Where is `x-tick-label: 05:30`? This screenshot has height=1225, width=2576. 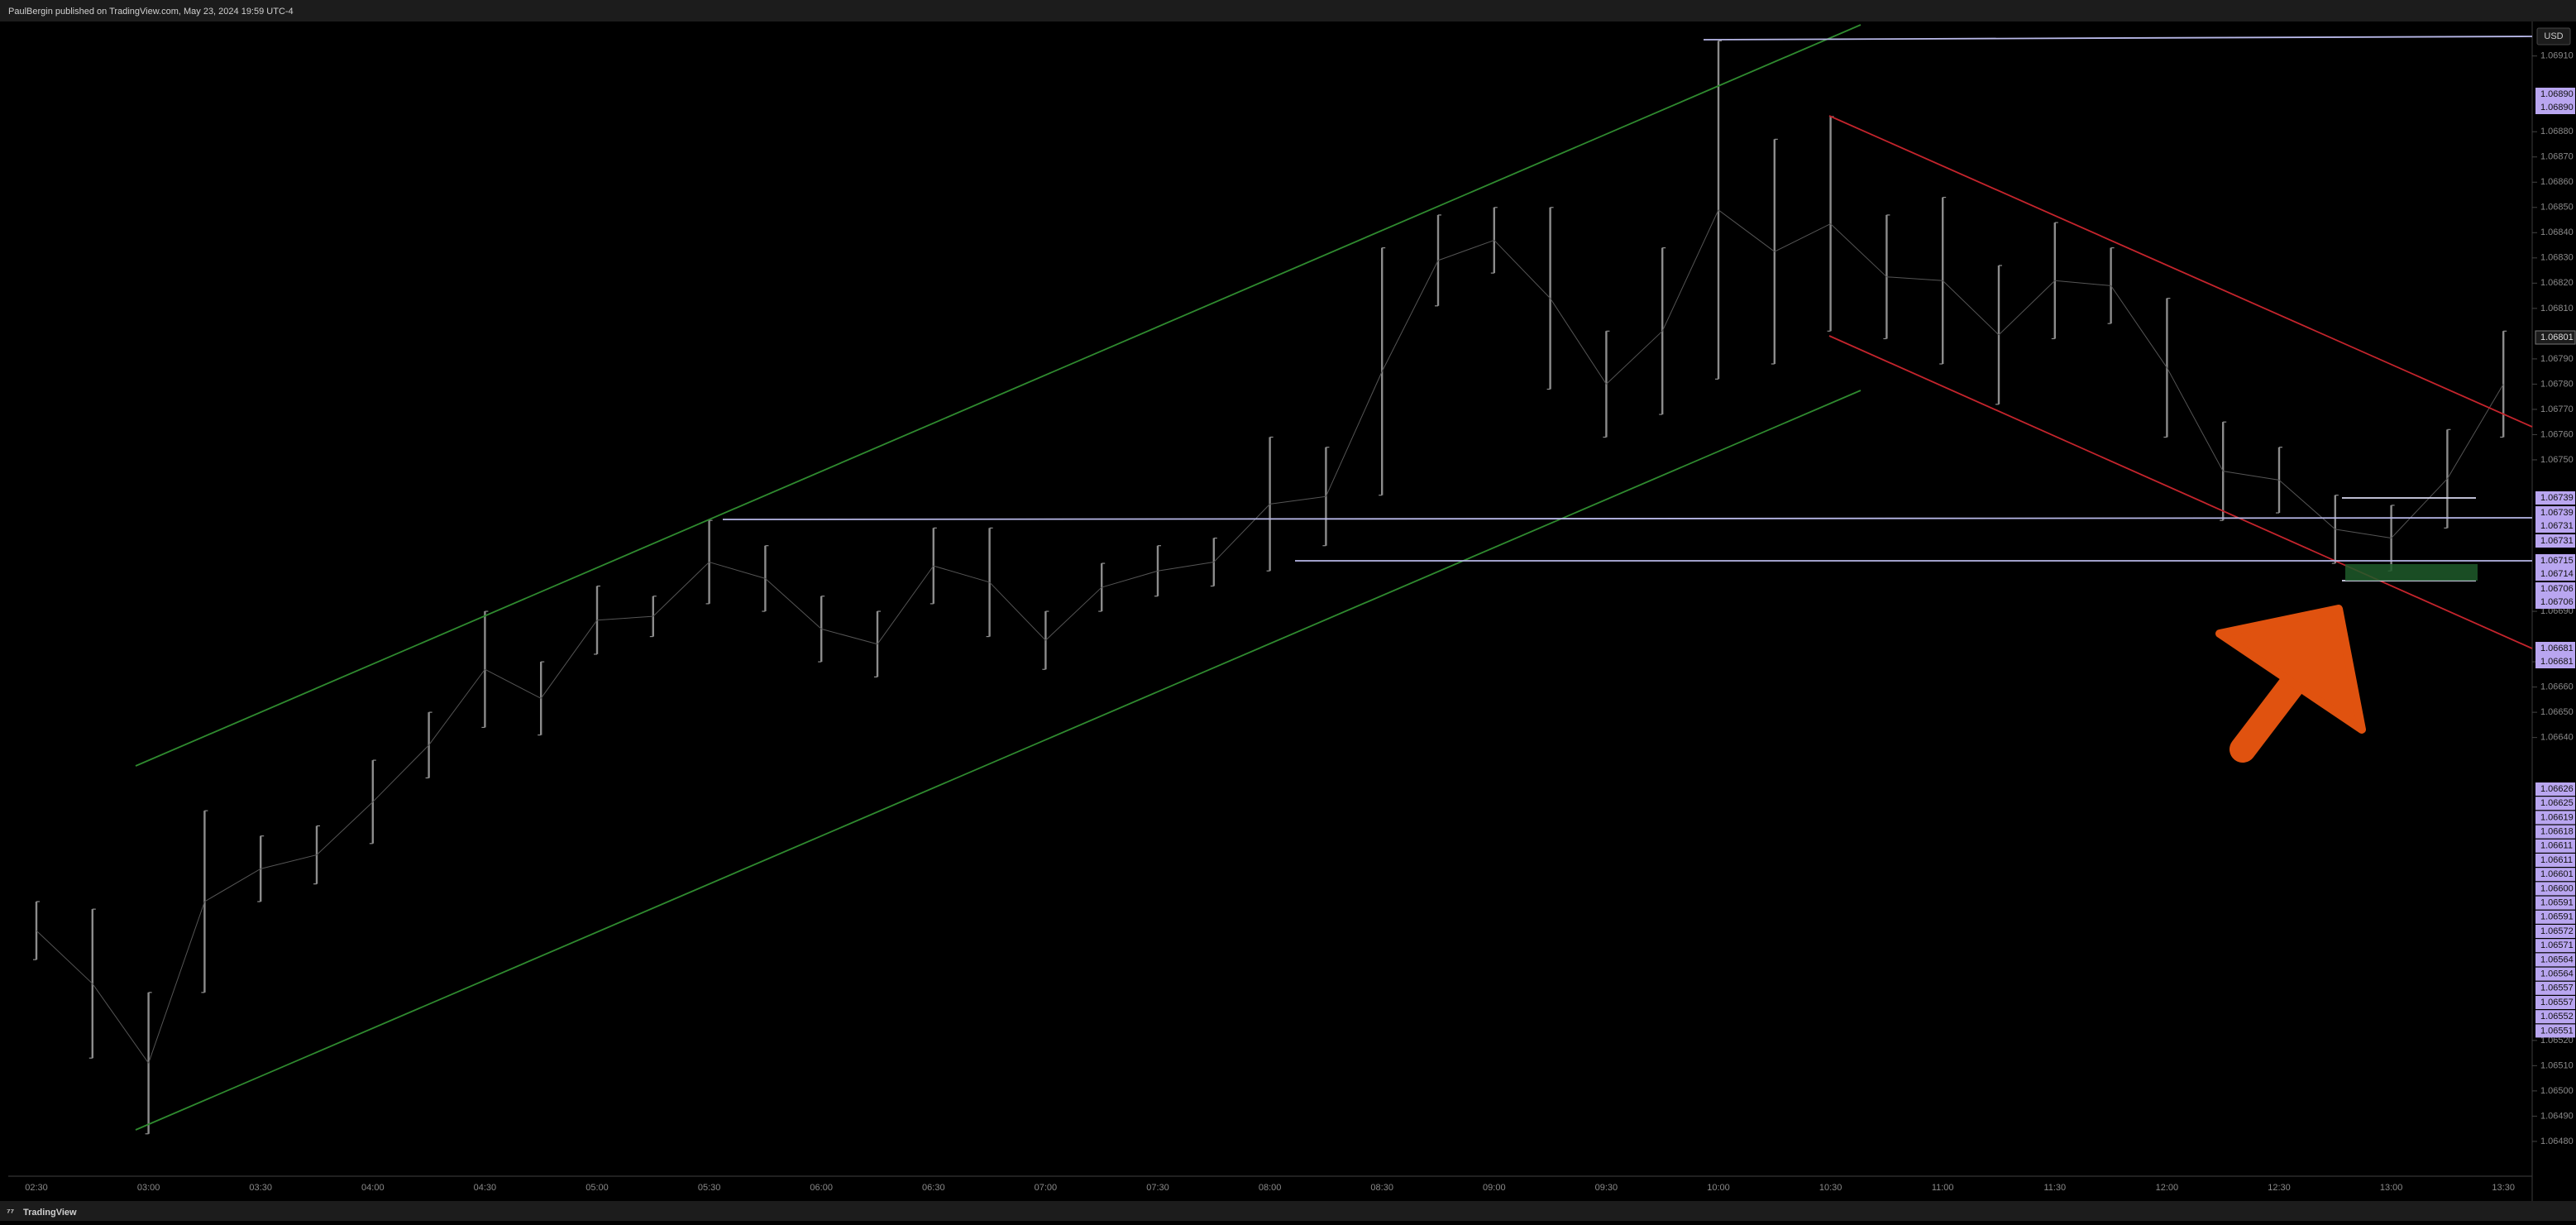 x-tick-label: 05:30 is located at coordinates (709, 1188).